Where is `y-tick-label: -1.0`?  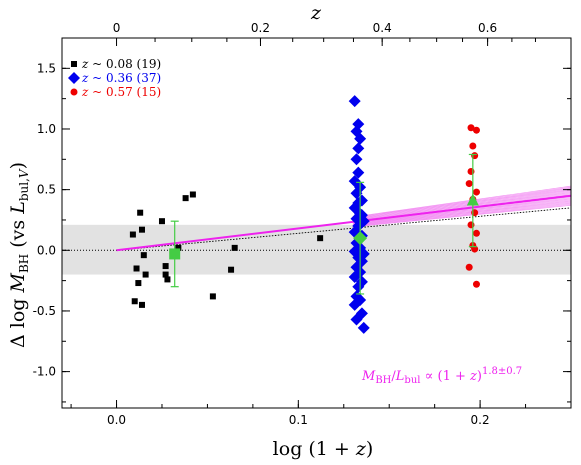 y-tick-label: -1.0 is located at coordinates (44, 372).